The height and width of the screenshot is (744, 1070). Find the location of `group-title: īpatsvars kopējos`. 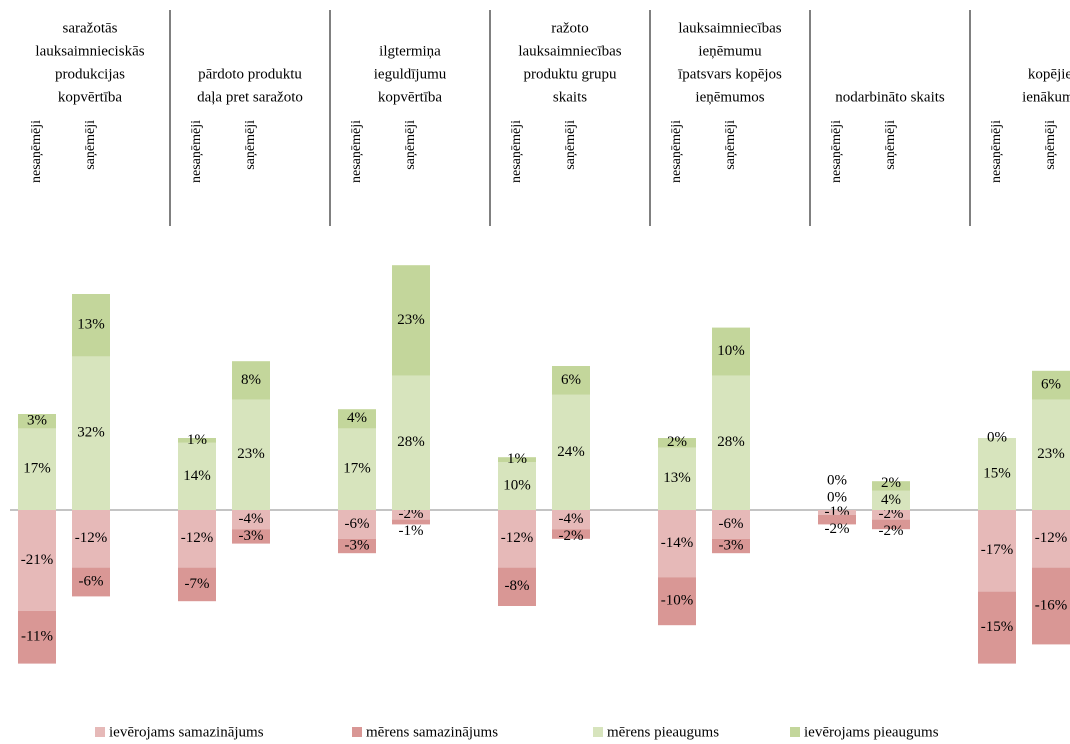

group-title: īpatsvars kopējos is located at coordinates (729, 74).